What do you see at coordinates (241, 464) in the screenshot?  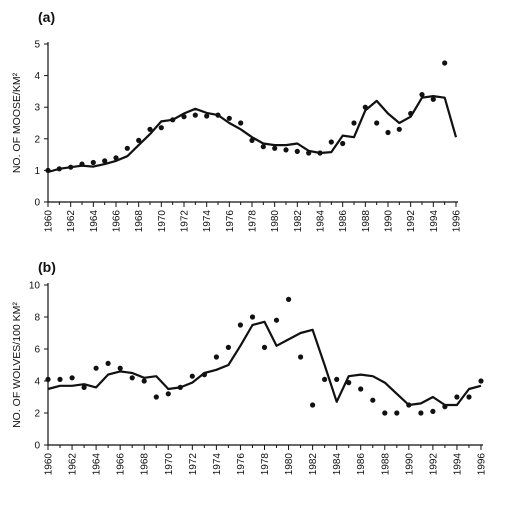 I see `panel-b-x-tick-label: 1976` at bounding box center [241, 464].